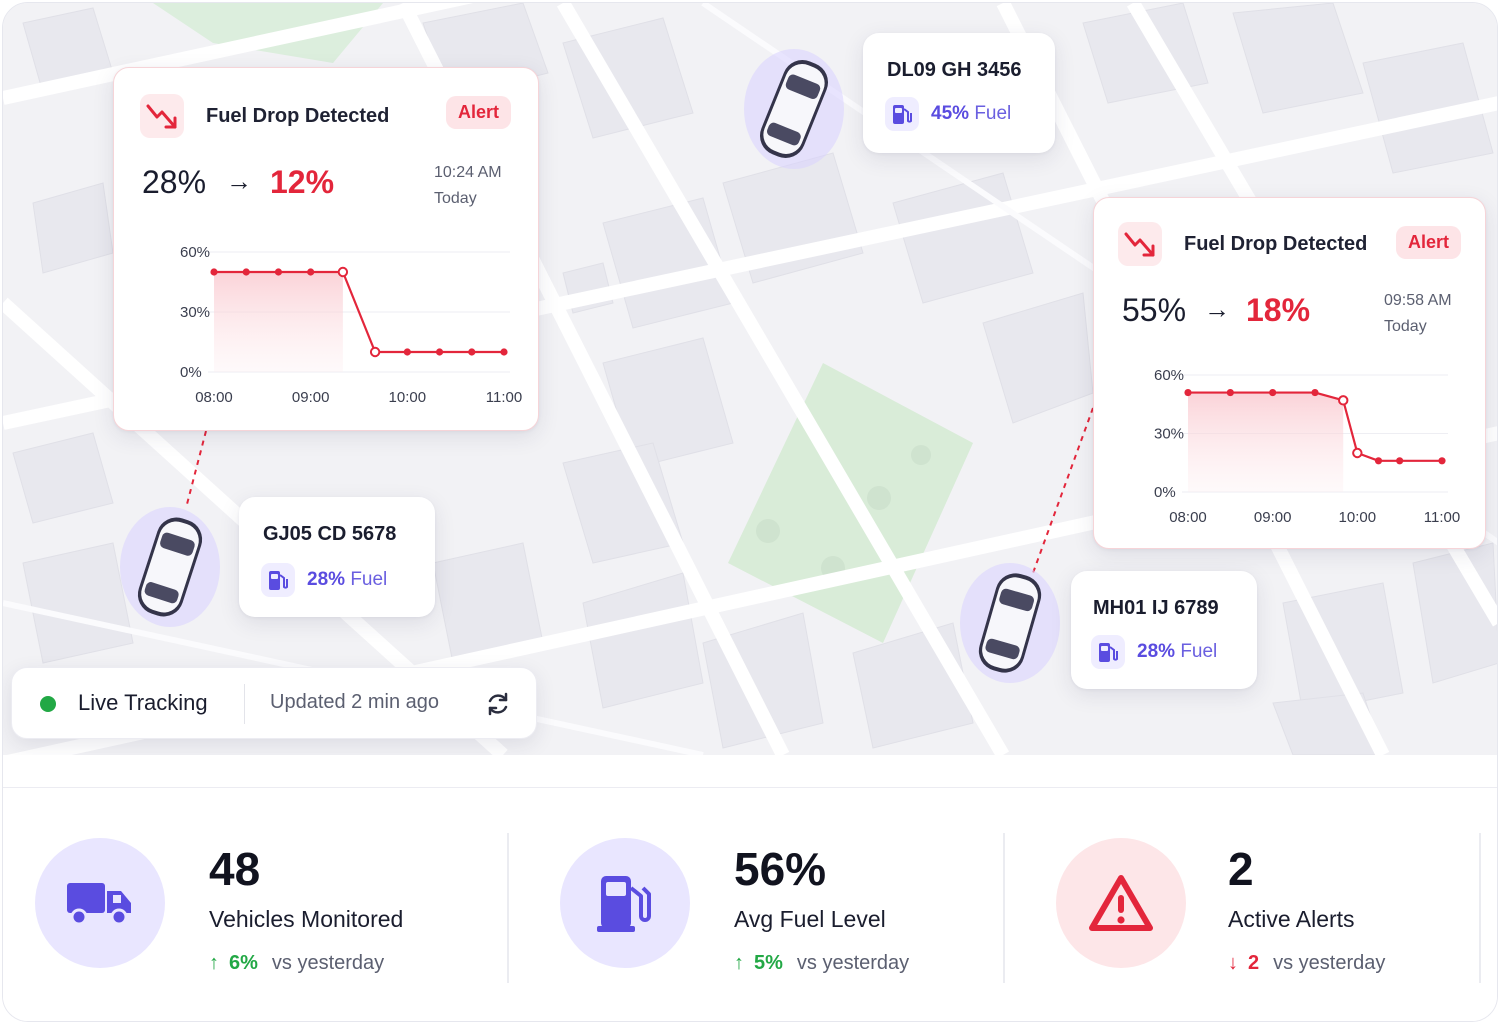 The height and width of the screenshot is (1024, 1500). Describe the element at coordinates (100, 903) in the screenshot. I see `truck-icon` at that location.